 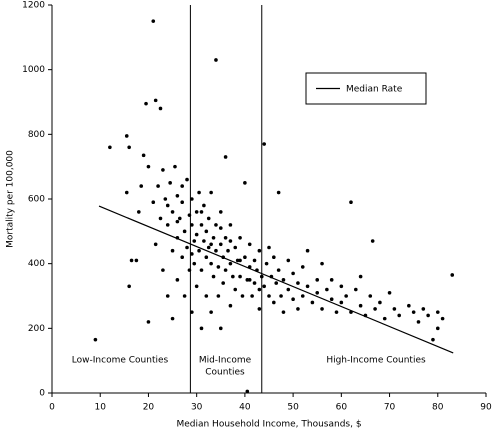 I want to click on x-axis-label: Median Household Income, Thousands, $, so click(x=268, y=425).